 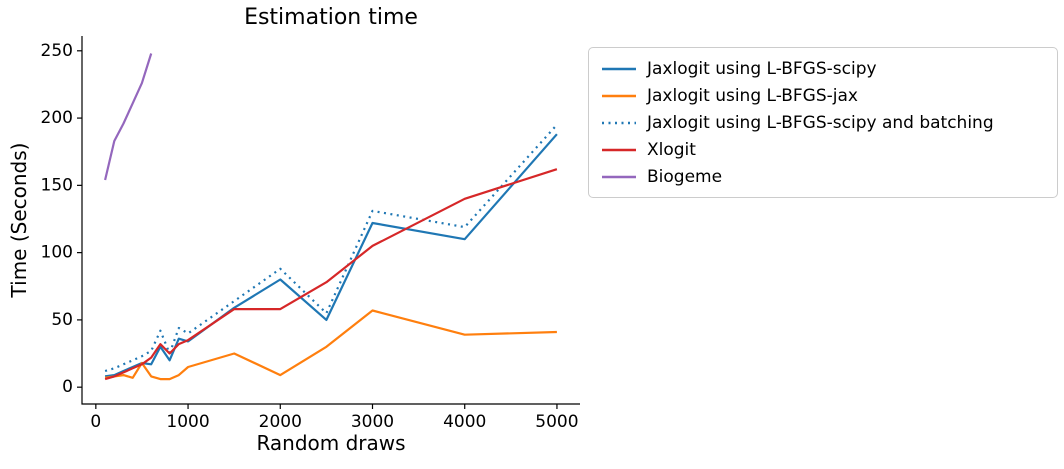 What do you see at coordinates (685, 176) in the screenshot?
I see `legend-label: Biogeme` at bounding box center [685, 176].